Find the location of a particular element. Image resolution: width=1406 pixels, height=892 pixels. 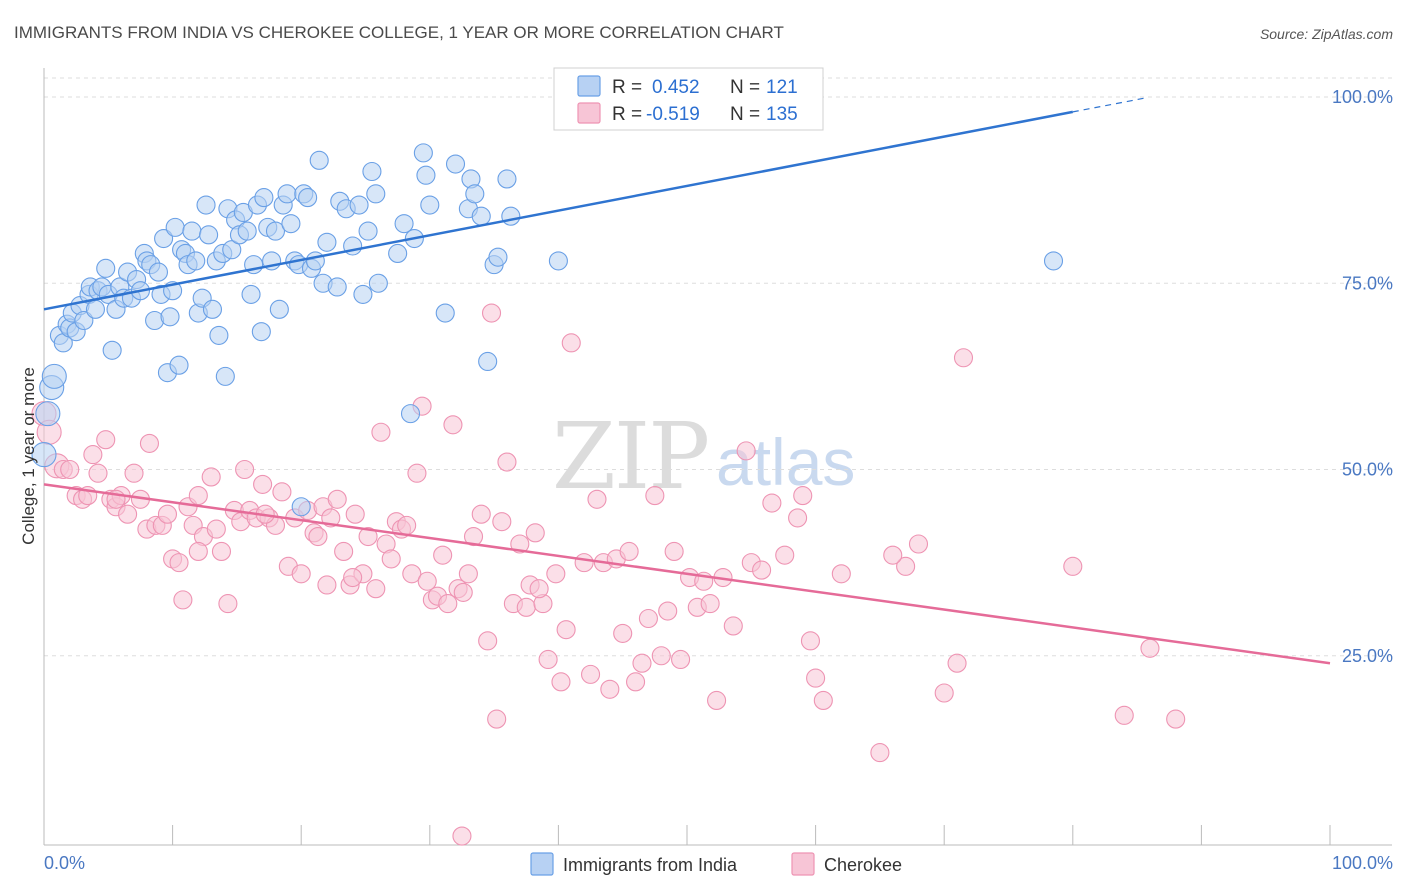

legend-n-value-cherokee: 135 is located at coordinates (782, 114).